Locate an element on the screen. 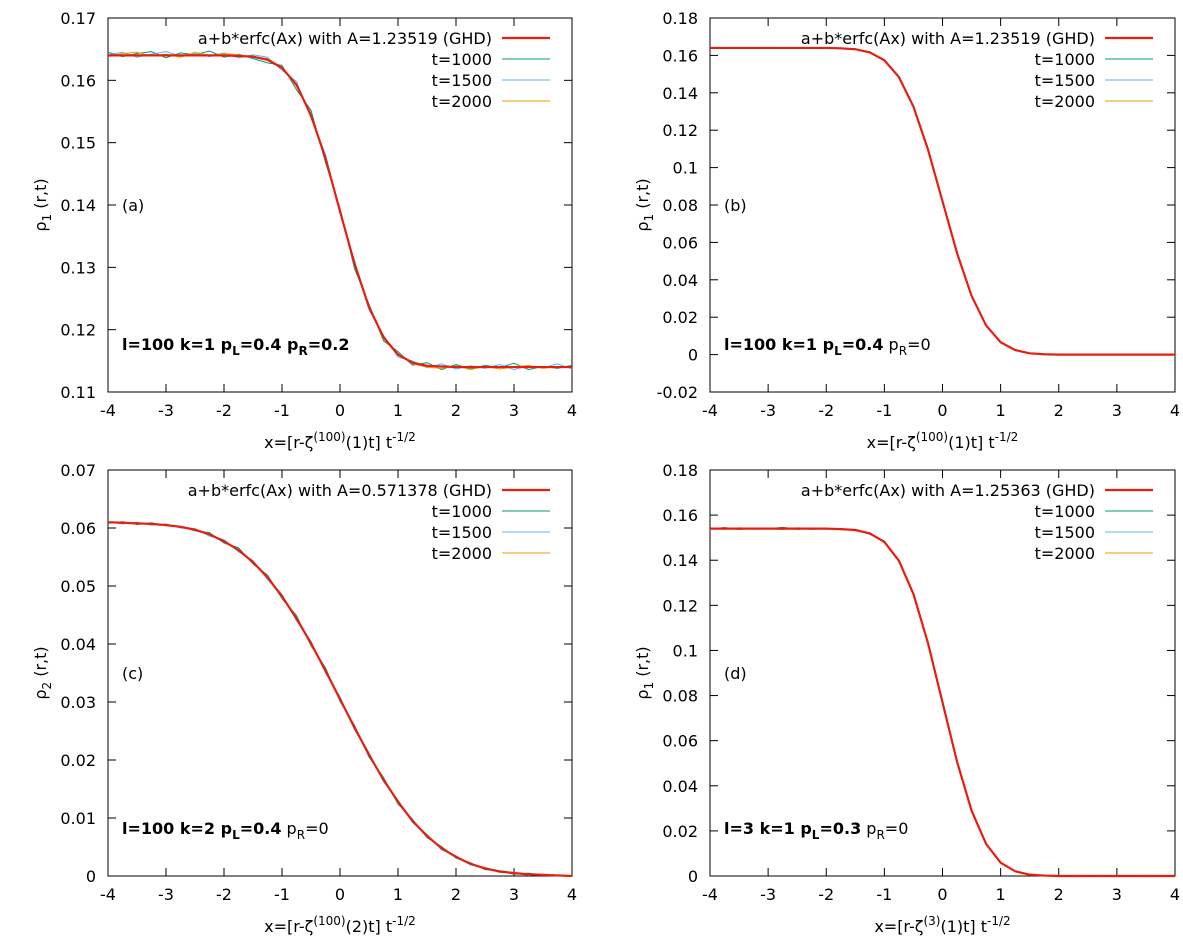  y-tick-label: 0.04 is located at coordinates (680, 786).